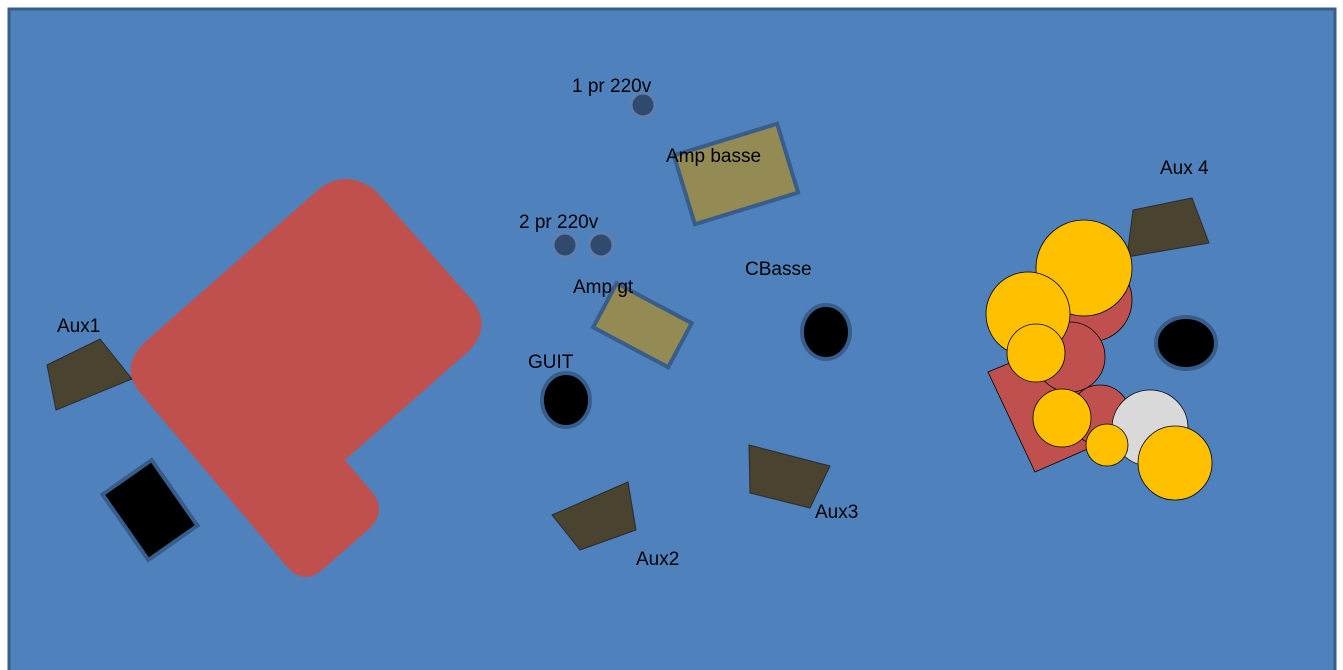 The width and height of the screenshot is (1343, 670). I want to click on label-outlet-2: 2 pr 220v, so click(559, 222).